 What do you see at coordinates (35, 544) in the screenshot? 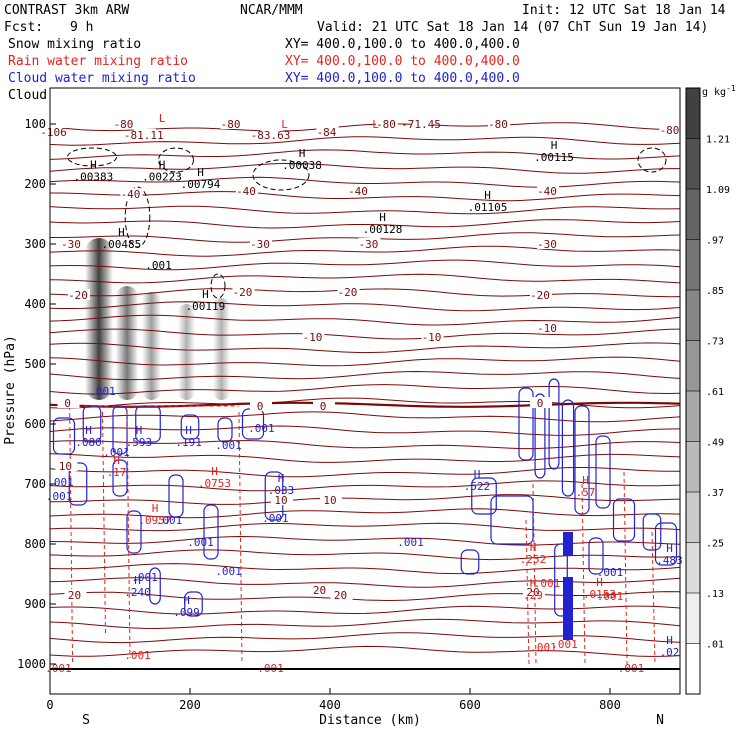
I see `y-tick-label: 800` at bounding box center [35, 544].